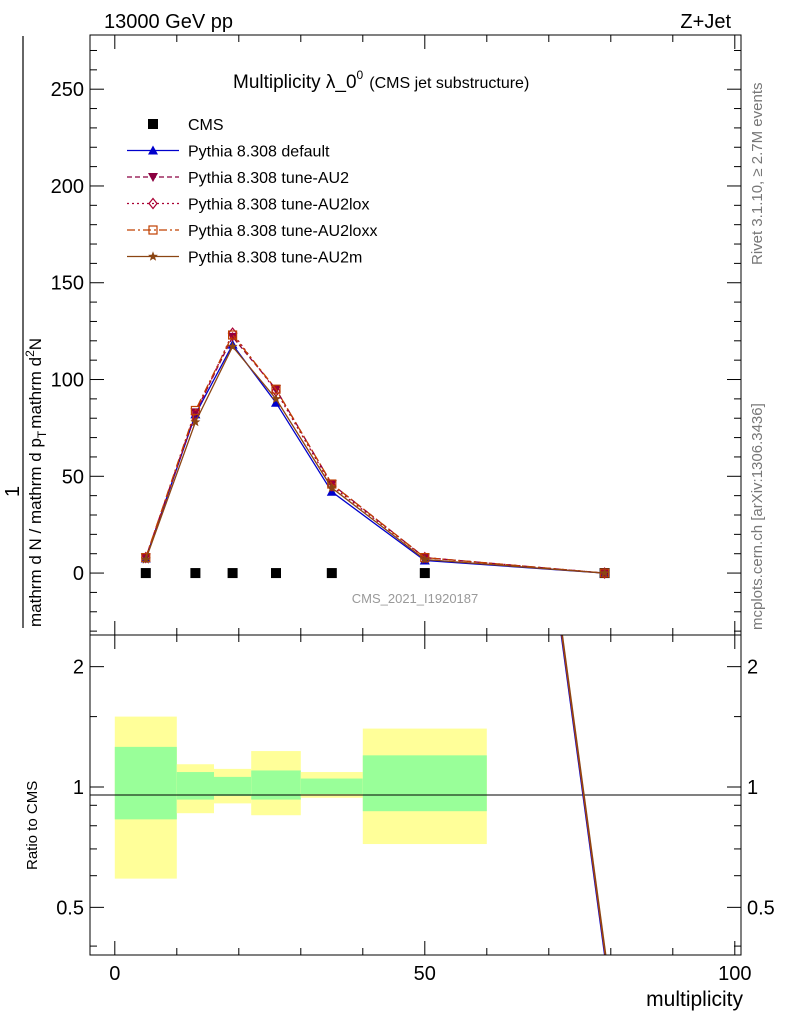  Describe the element at coordinates (67, 90) in the screenshot. I see `ytick-label: 250` at that location.